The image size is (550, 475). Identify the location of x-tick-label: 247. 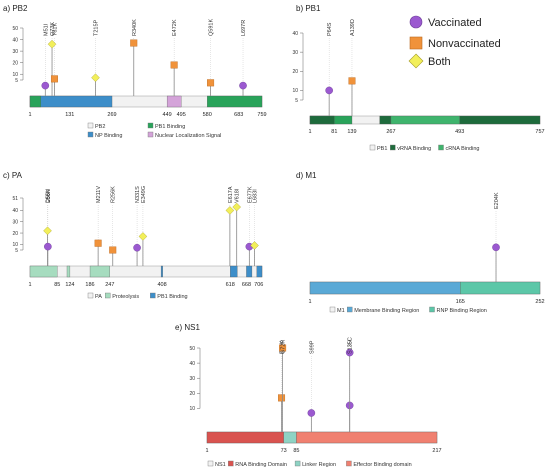
(109, 285).